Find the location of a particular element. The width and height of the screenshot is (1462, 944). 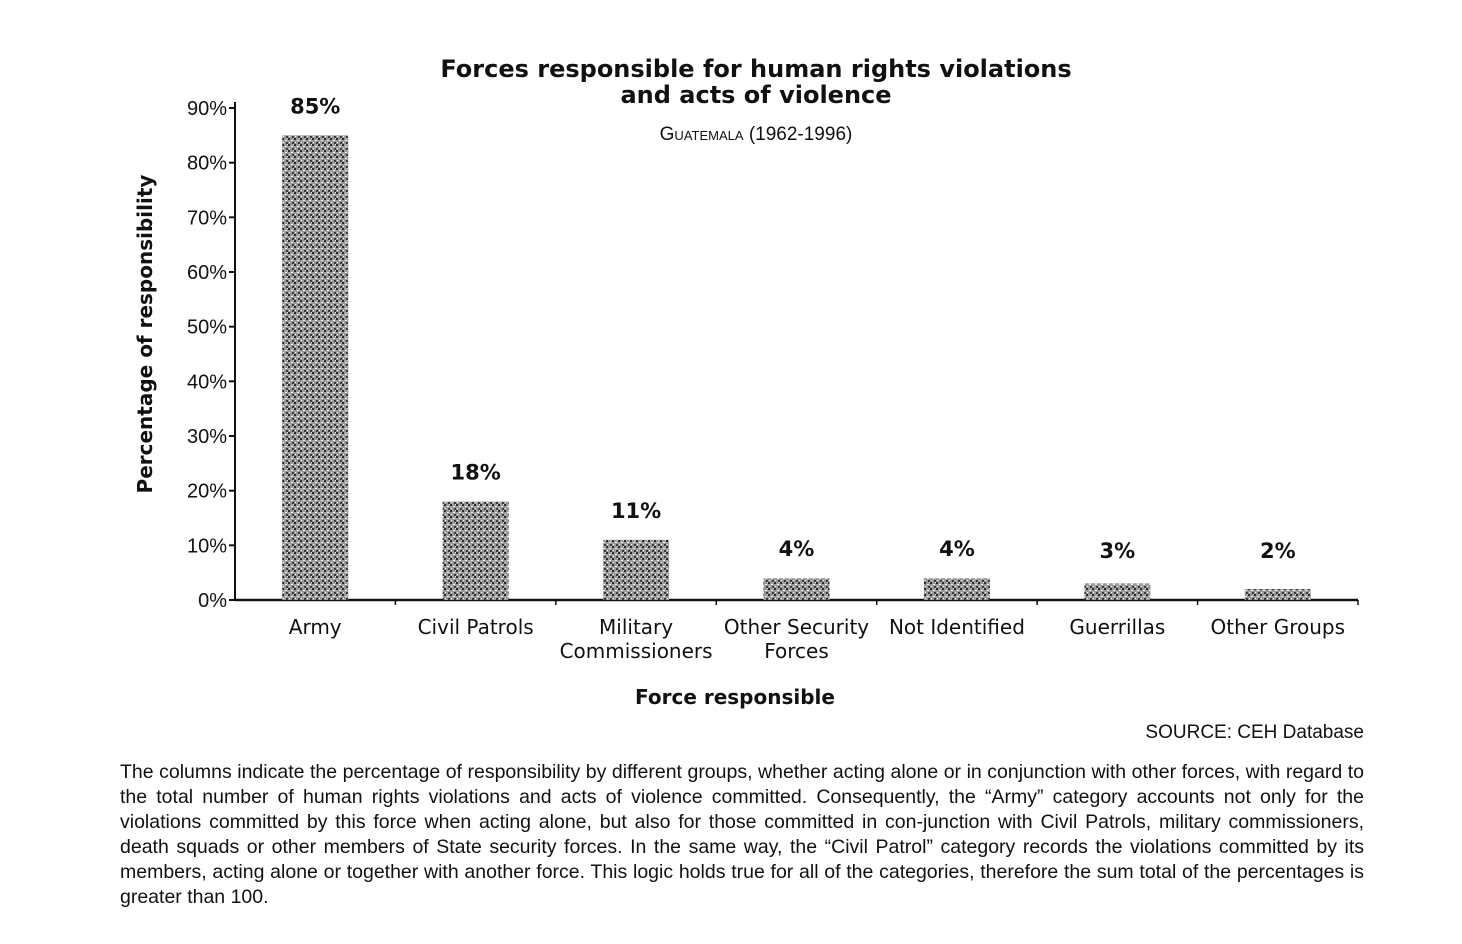

x-tick-label: Not Identified is located at coordinates (957, 627).